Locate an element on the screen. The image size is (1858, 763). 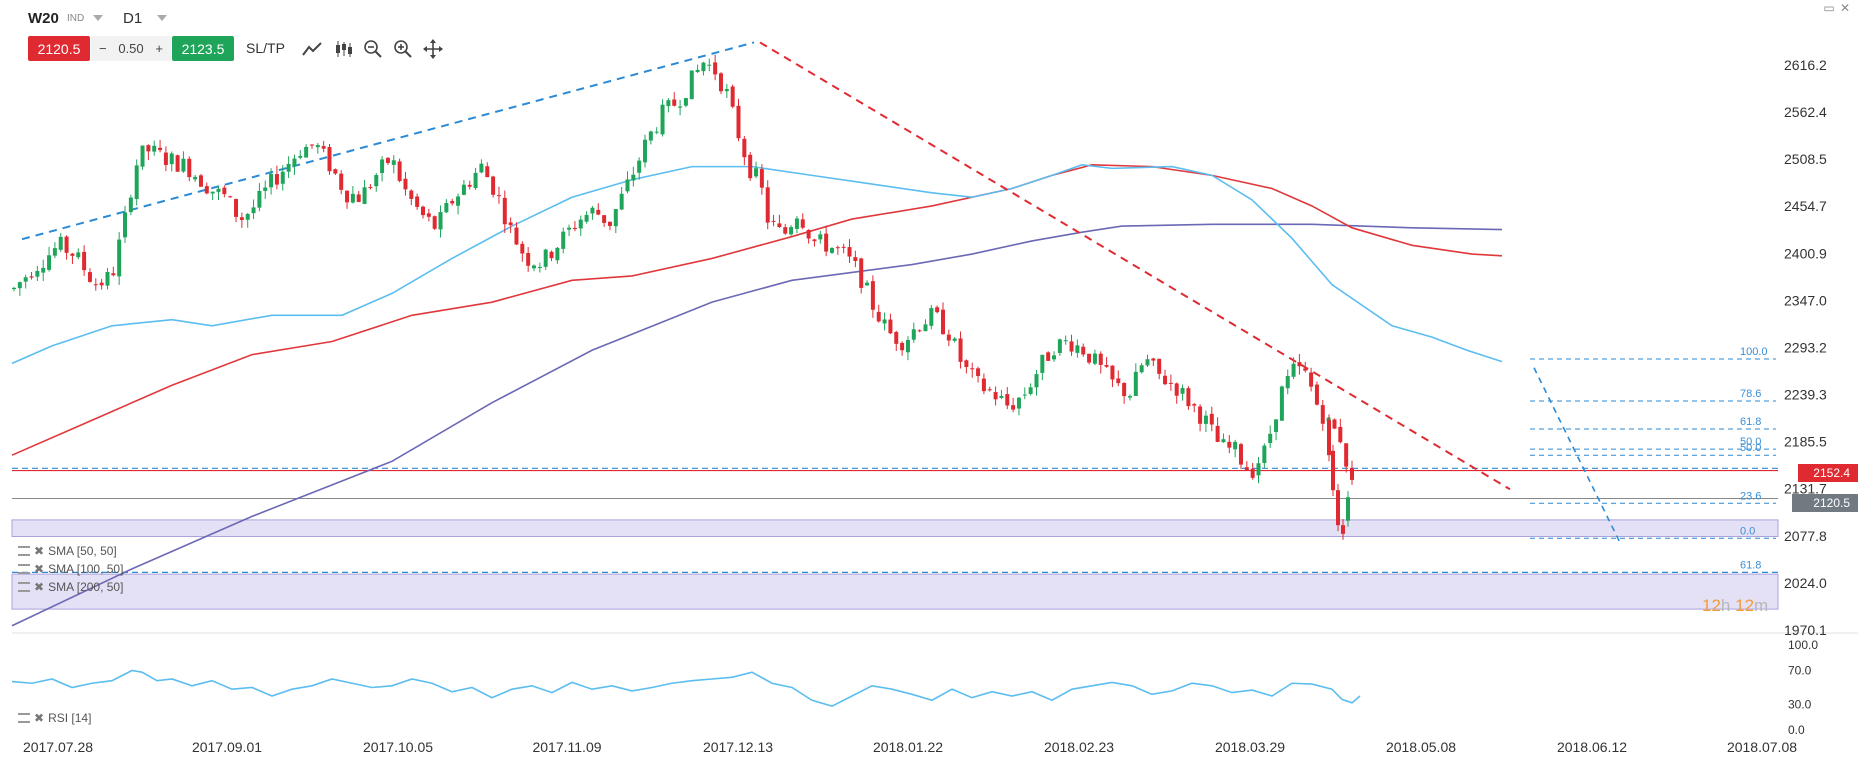
sell-button: 2120.5 is located at coordinates (59, 48).